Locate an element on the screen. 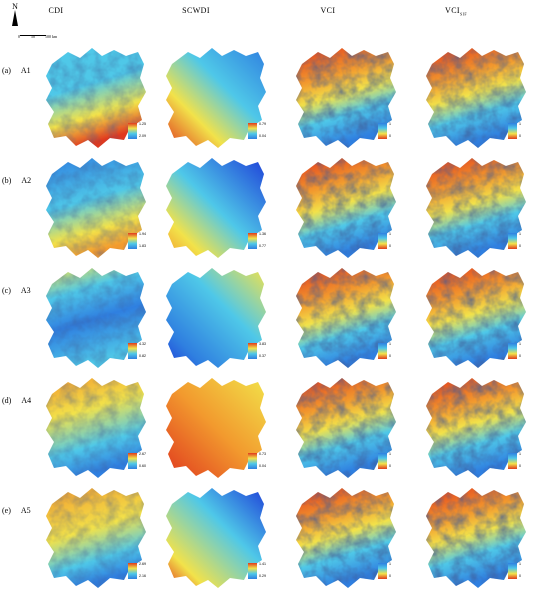 This screenshot has width=550, height=606. row-tag: (e) is located at coordinates (6, 510).